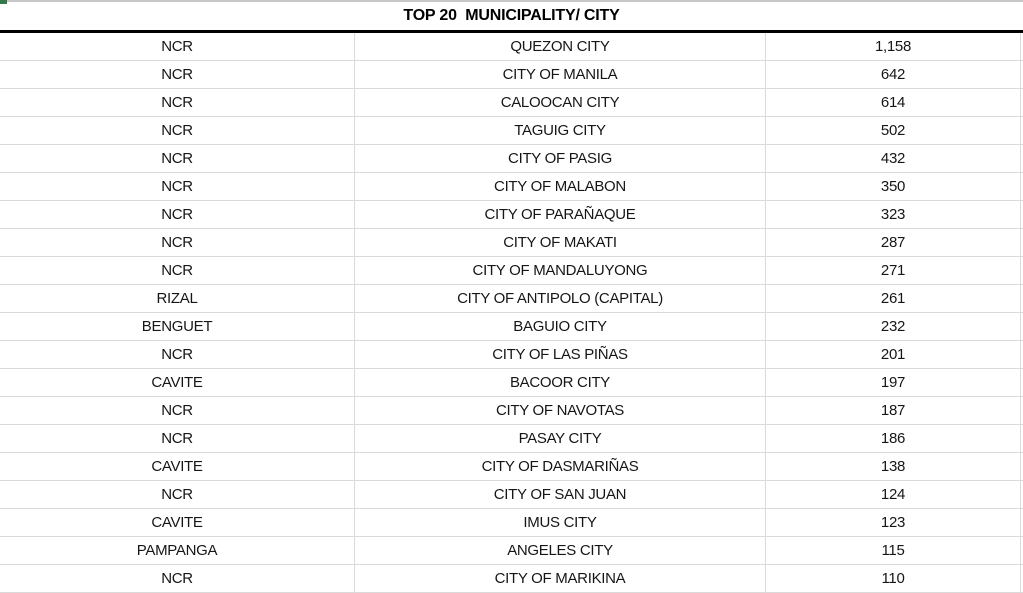  I want to click on cell-count: 642, so click(893, 74).